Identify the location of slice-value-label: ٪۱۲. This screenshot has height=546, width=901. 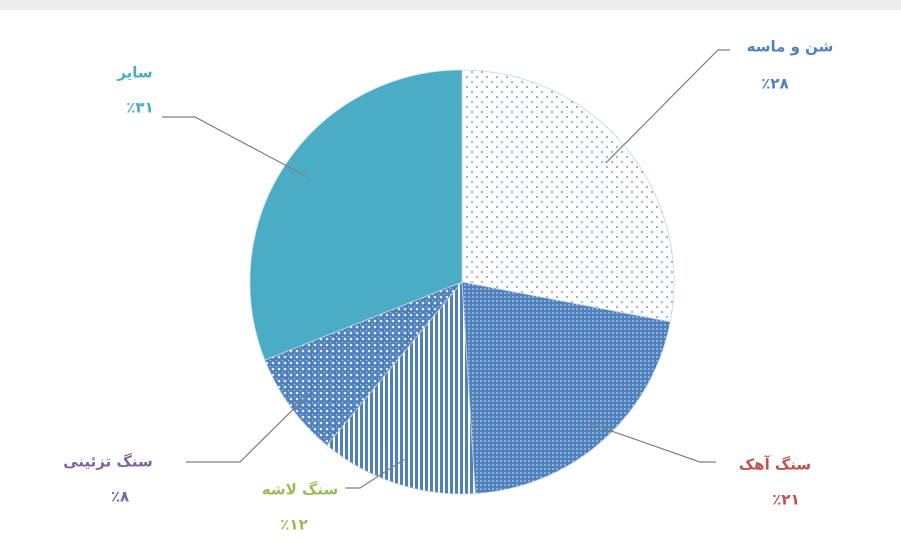
(293, 525).